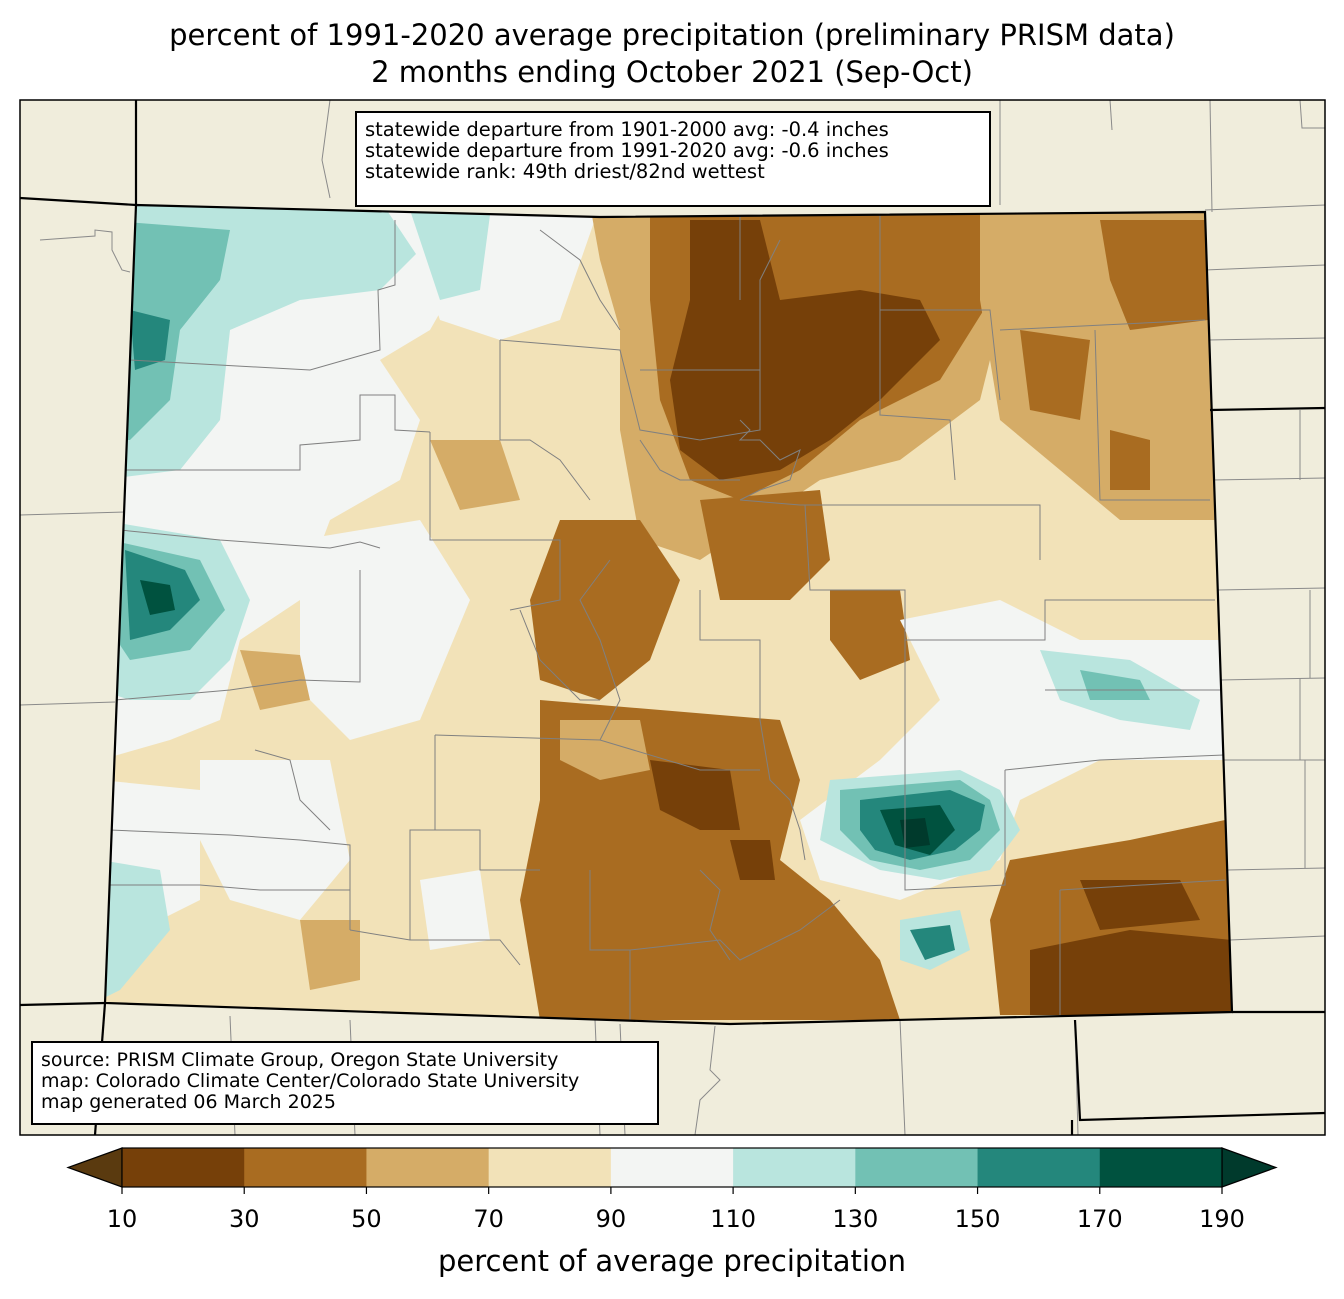  What do you see at coordinates (78, 201) in the screenshot?
I see `utah-wyoming-border` at bounding box center [78, 201].